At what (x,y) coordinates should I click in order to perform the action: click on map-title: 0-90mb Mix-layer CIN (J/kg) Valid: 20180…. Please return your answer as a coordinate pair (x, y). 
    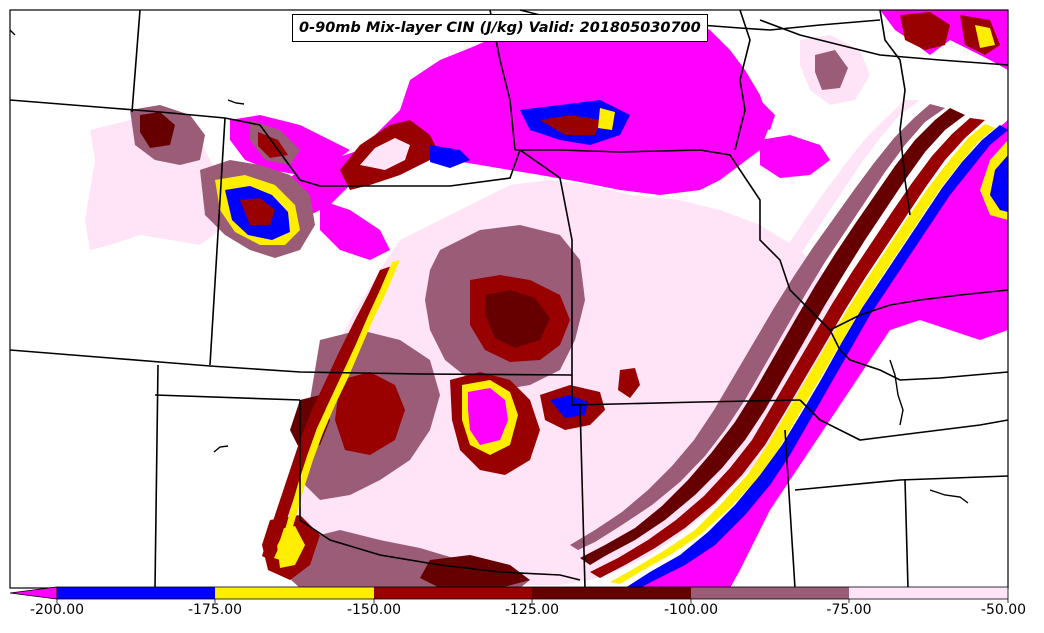
    Looking at the image, I should click on (500, 28).